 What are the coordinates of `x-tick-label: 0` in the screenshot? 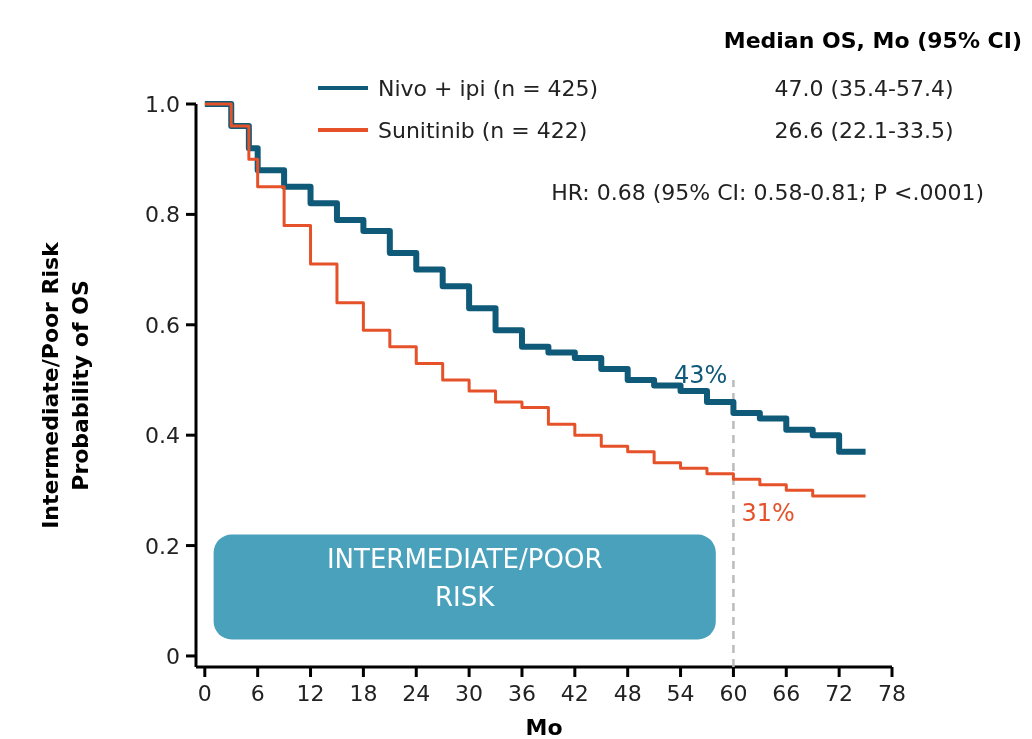 It's located at (204, 693).